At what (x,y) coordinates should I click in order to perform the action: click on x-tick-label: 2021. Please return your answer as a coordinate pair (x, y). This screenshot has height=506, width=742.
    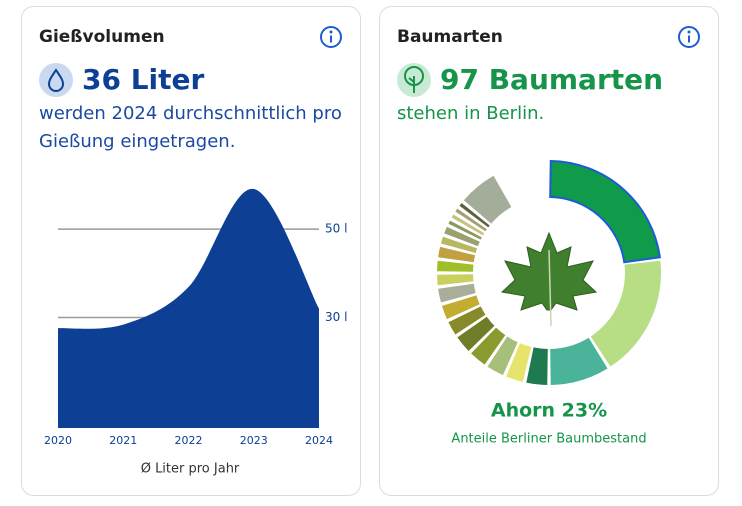
    Looking at the image, I should click on (123, 440).